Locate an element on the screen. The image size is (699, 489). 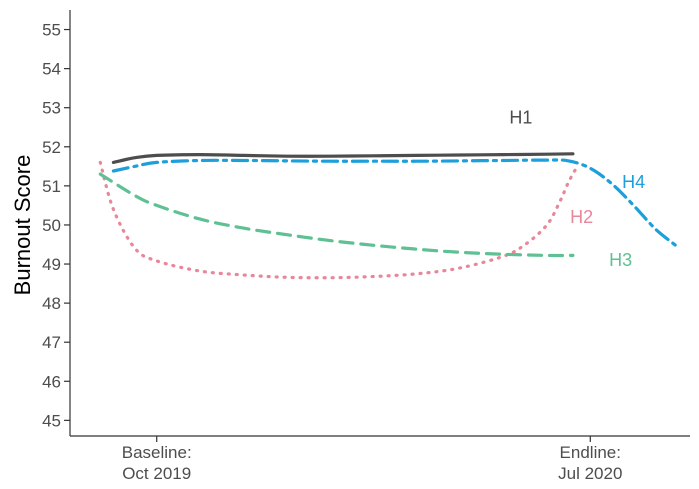
y-tick-label: 47 is located at coordinates (51, 342).